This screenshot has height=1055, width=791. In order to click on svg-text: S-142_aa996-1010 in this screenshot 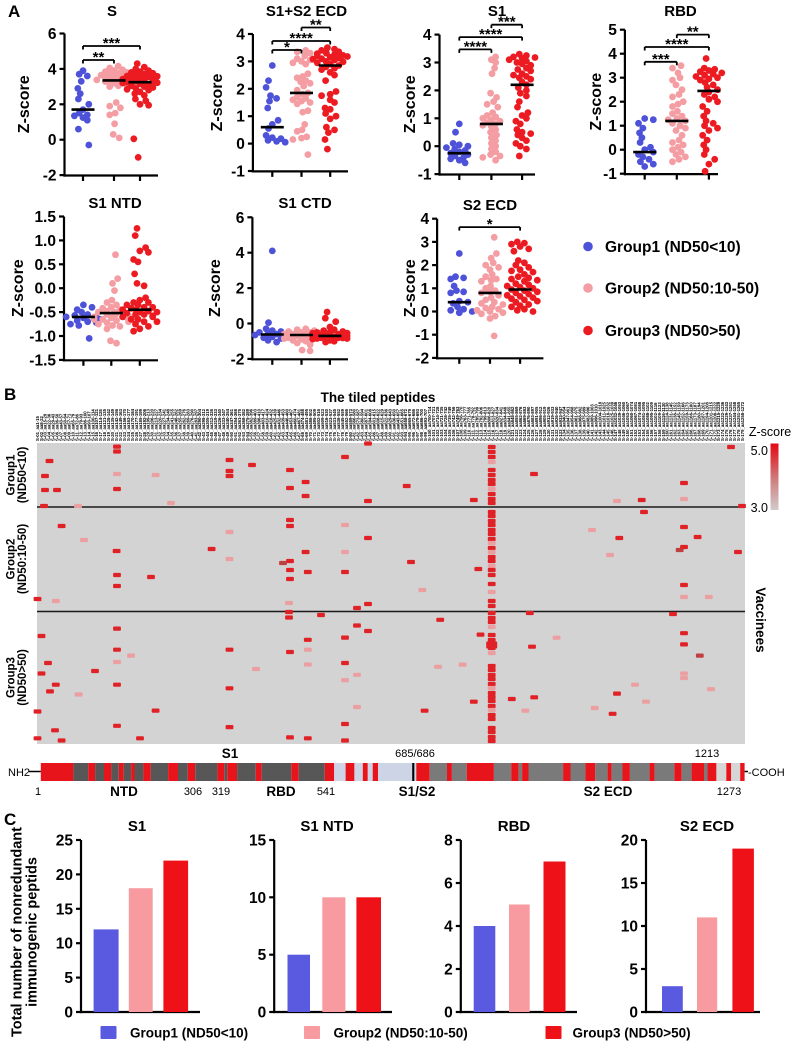, I will do `click(595, 422)`.